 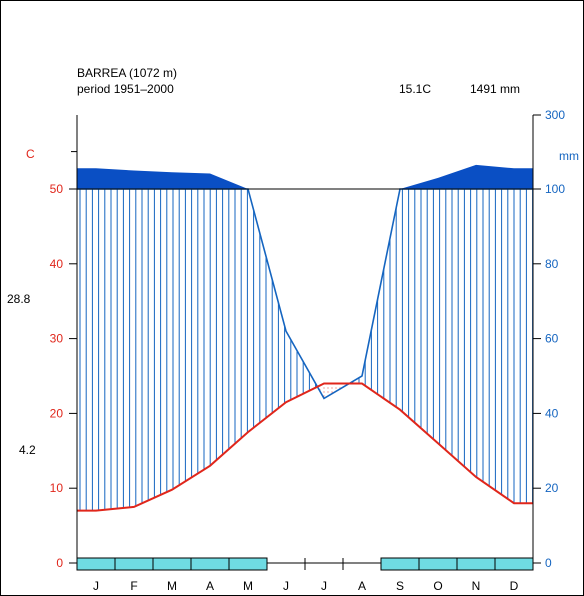 I want to click on perhumid-area, so click(x=305, y=176).